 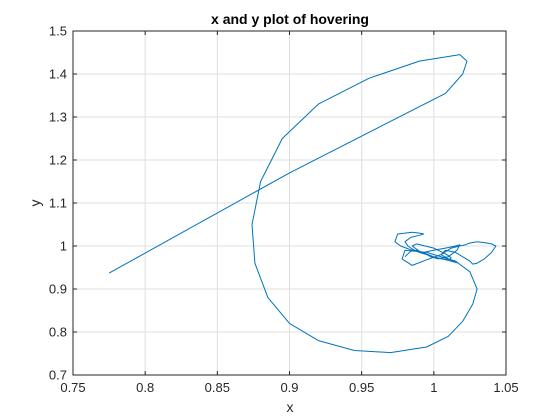 I want to click on y-tick-label: 1.2, so click(x=58, y=160).